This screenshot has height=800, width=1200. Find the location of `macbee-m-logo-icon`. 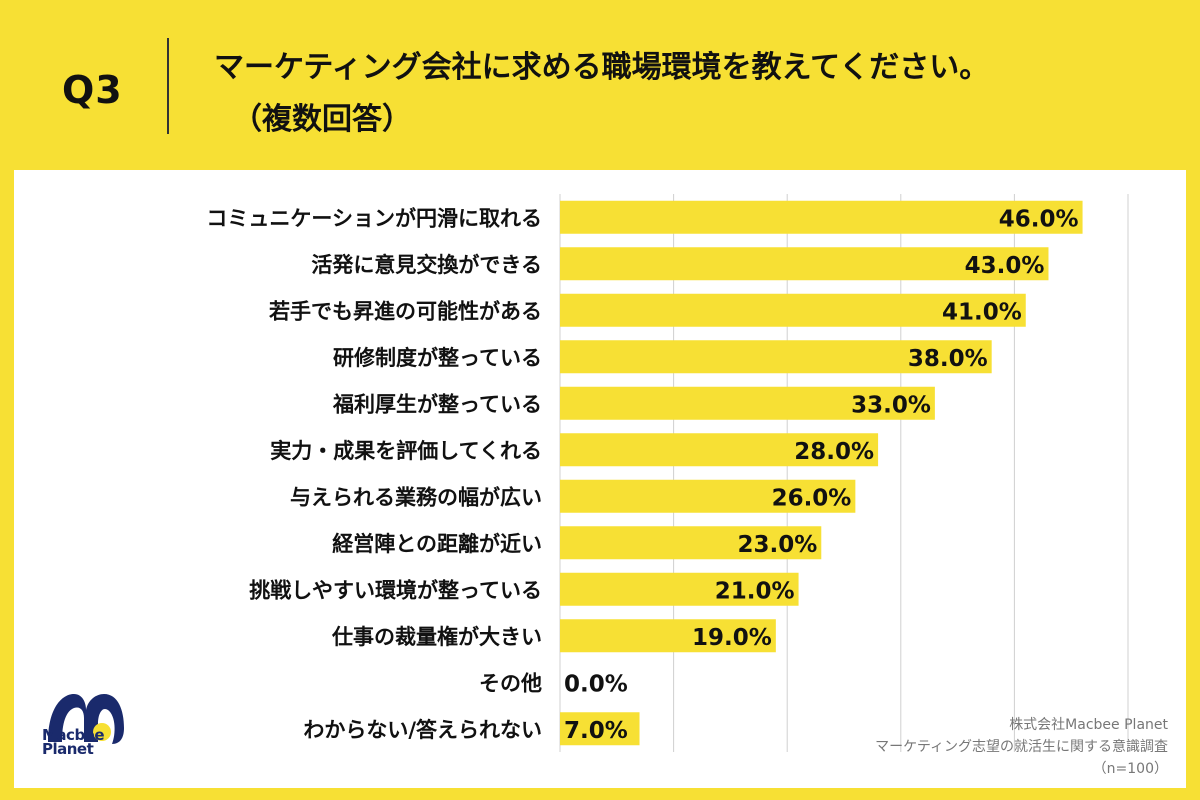

macbee-m-logo-icon is located at coordinates (86, 719).